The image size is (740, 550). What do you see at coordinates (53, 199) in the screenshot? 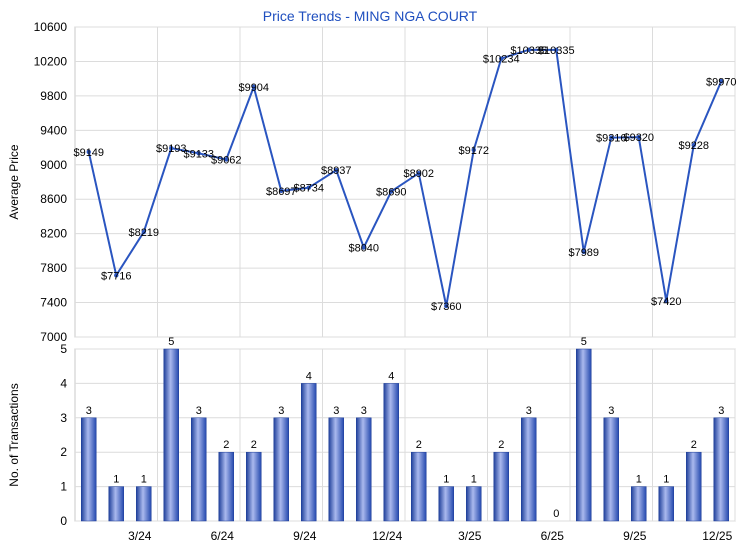
I see `y-tick-label: 8600` at bounding box center [53, 199].